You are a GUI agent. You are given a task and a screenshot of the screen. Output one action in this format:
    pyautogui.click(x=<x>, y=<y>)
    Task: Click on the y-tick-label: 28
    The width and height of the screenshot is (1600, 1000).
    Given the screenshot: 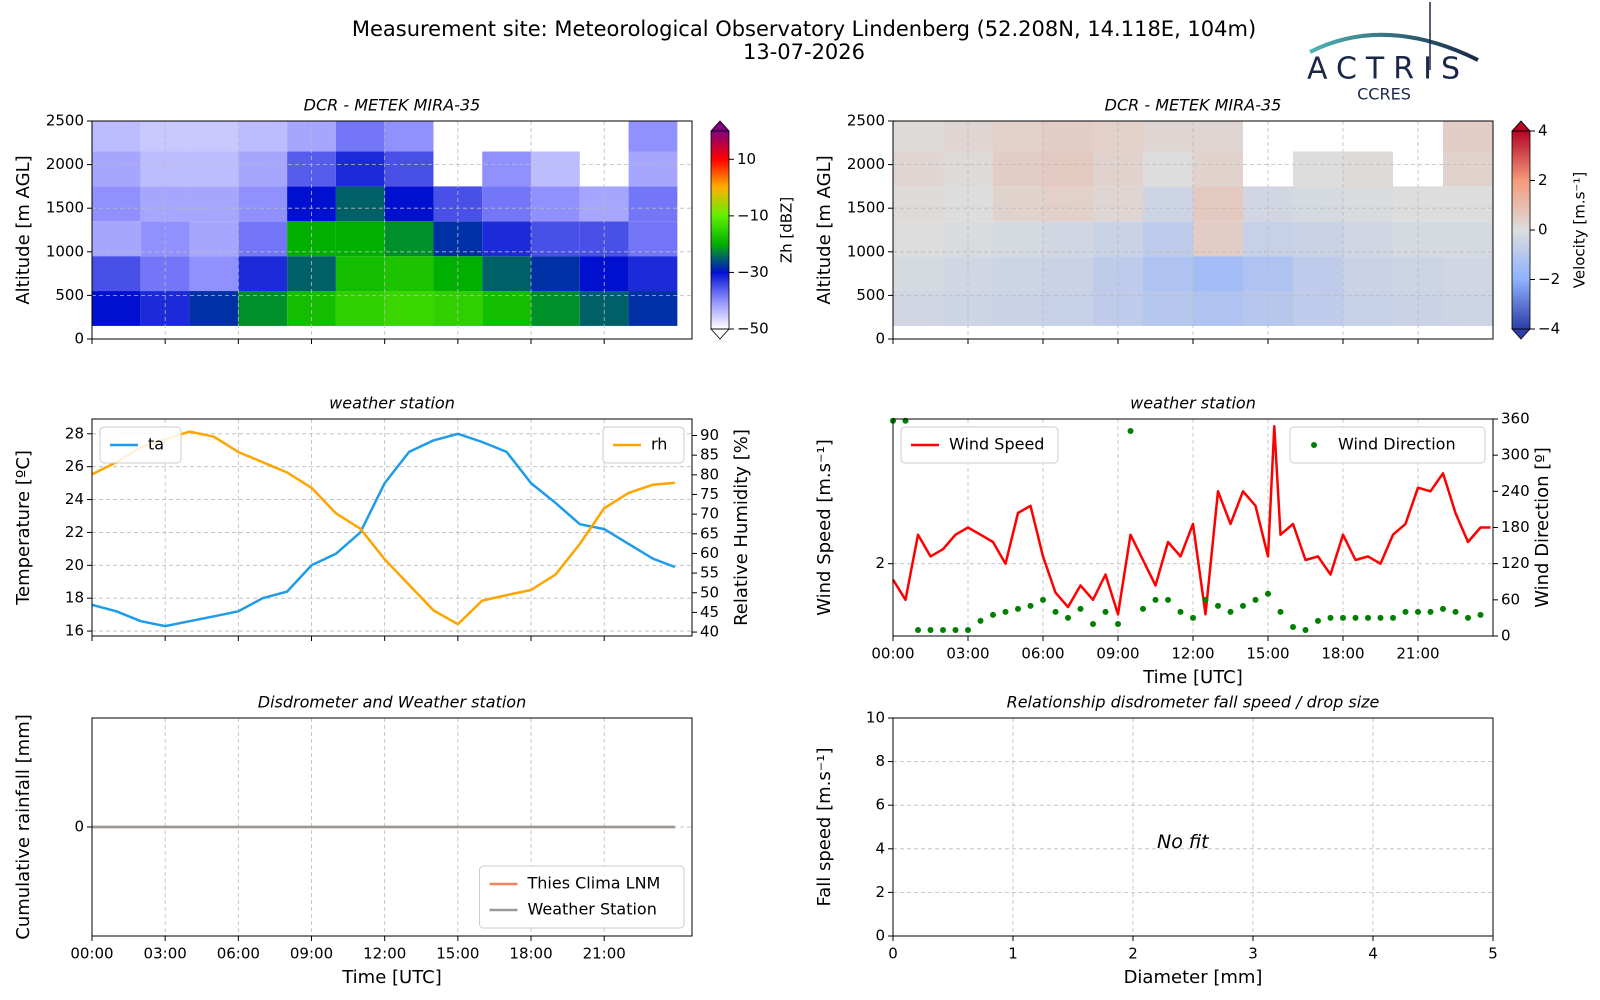 What is the action you would take?
    pyautogui.click(x=74, y=433)
    